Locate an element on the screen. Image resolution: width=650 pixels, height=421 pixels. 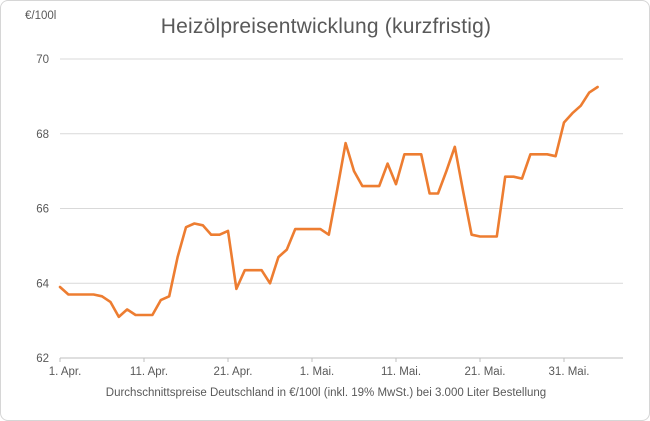
y-axis-tick-label: 64 is located at coordinates (42, 284).